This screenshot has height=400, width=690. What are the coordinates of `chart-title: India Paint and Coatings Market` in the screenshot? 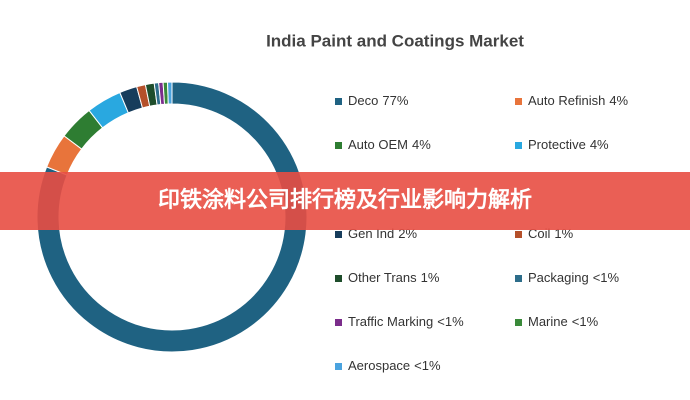 It's located at (395, 40).